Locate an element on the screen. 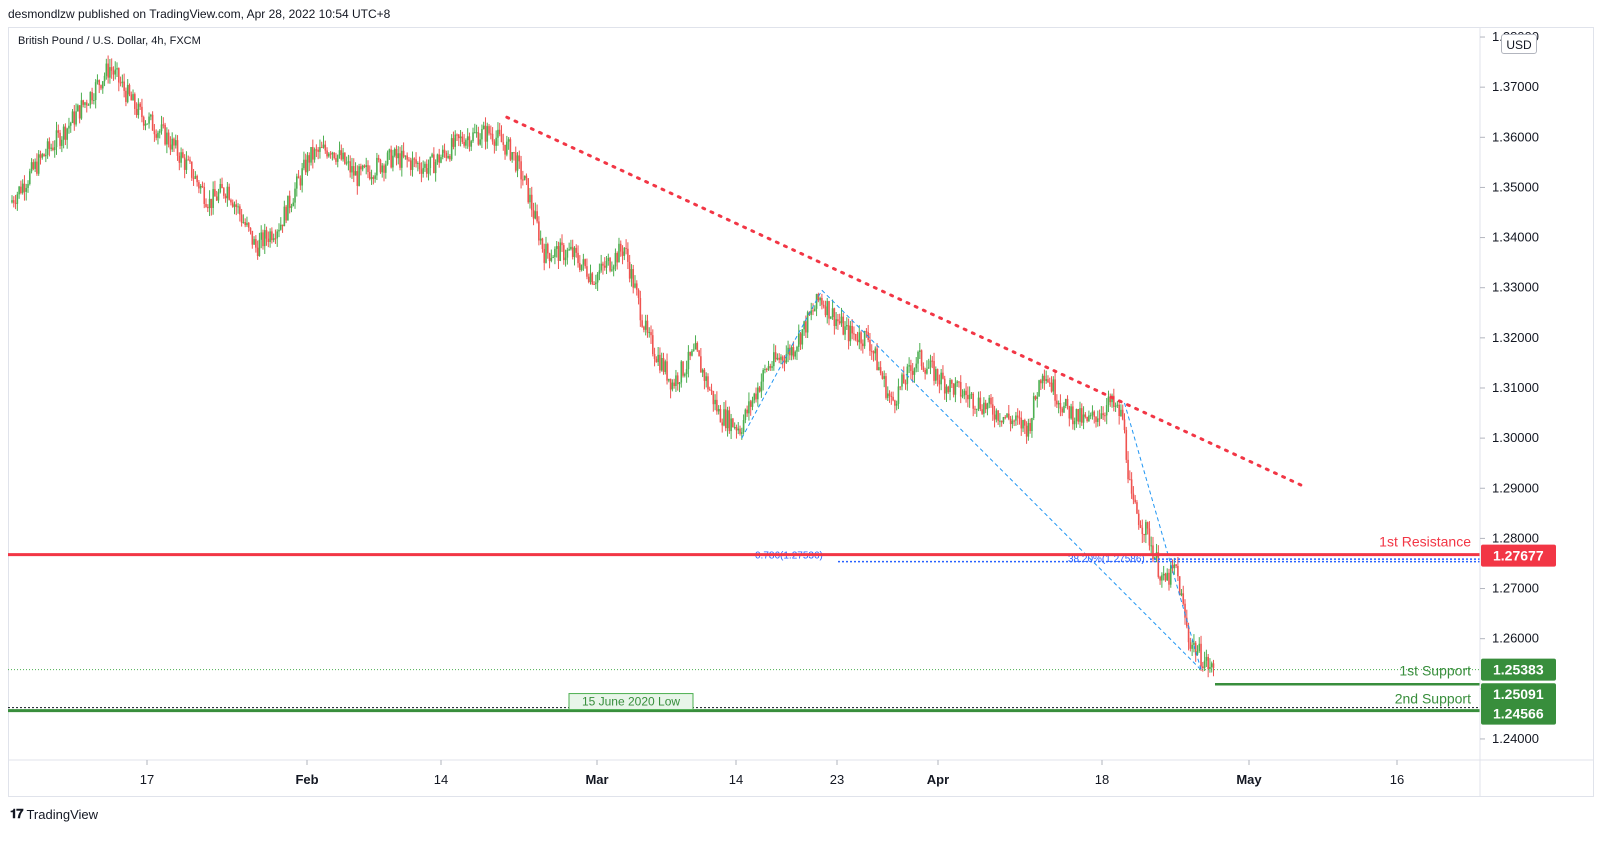  fib-382-label: 38.20%(1.27586) is located at coordinates (1106, 559).